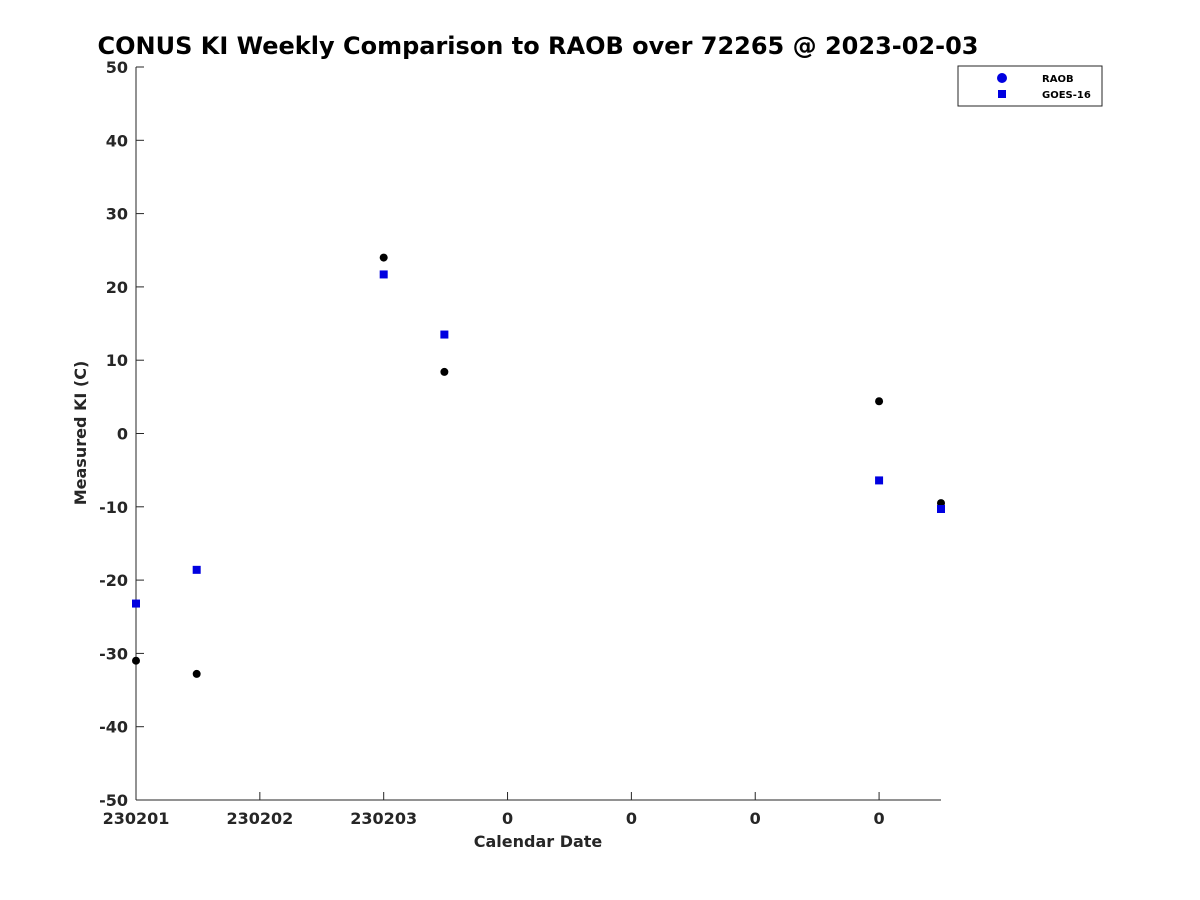  What do you see at coordinates (113, 507) in the screenshot?
I see `y-tick-label: -10` at bounding box center [113, 507].